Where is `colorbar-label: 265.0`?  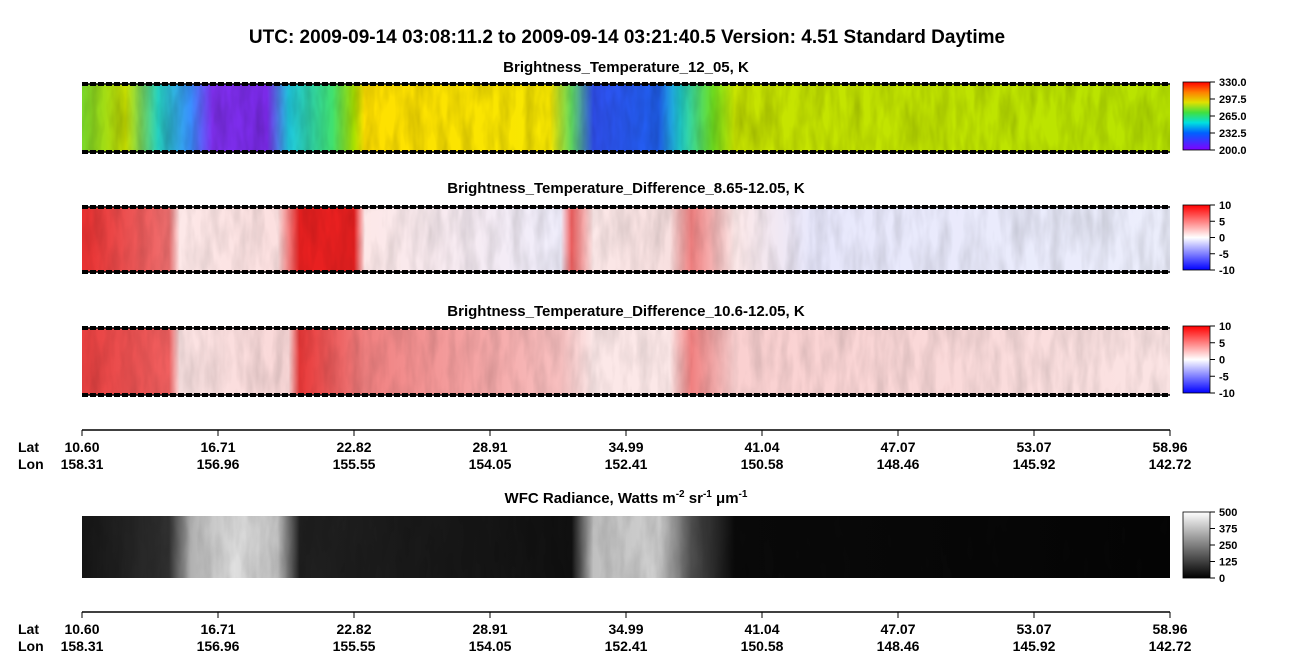 colorbar-label: 265.0 is located at coordinates (1233, 117).